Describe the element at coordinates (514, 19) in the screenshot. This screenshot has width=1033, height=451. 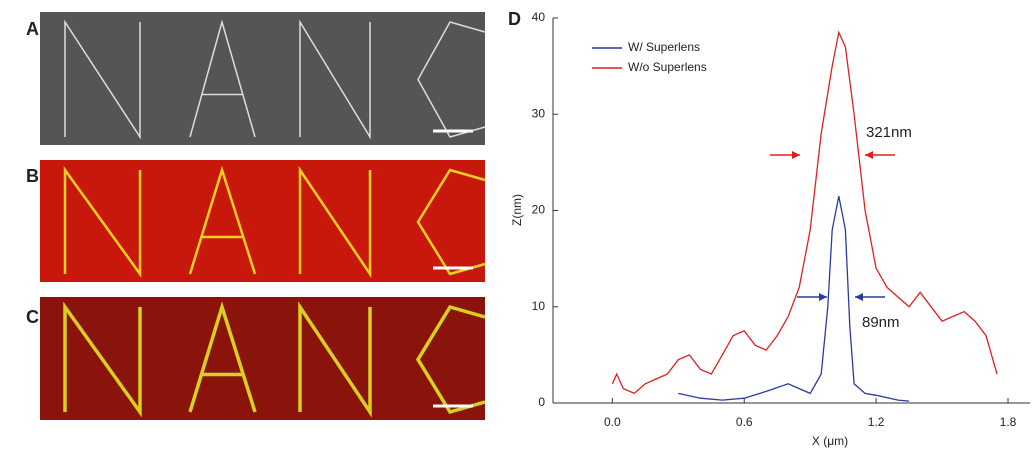
I see `chart-title: D` at that location.